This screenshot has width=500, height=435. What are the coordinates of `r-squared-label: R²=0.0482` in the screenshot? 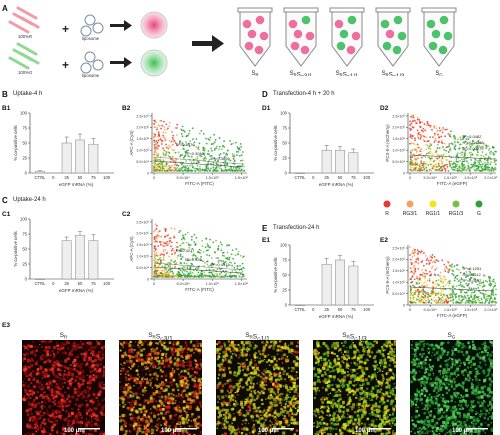 It's located at (473, 136).